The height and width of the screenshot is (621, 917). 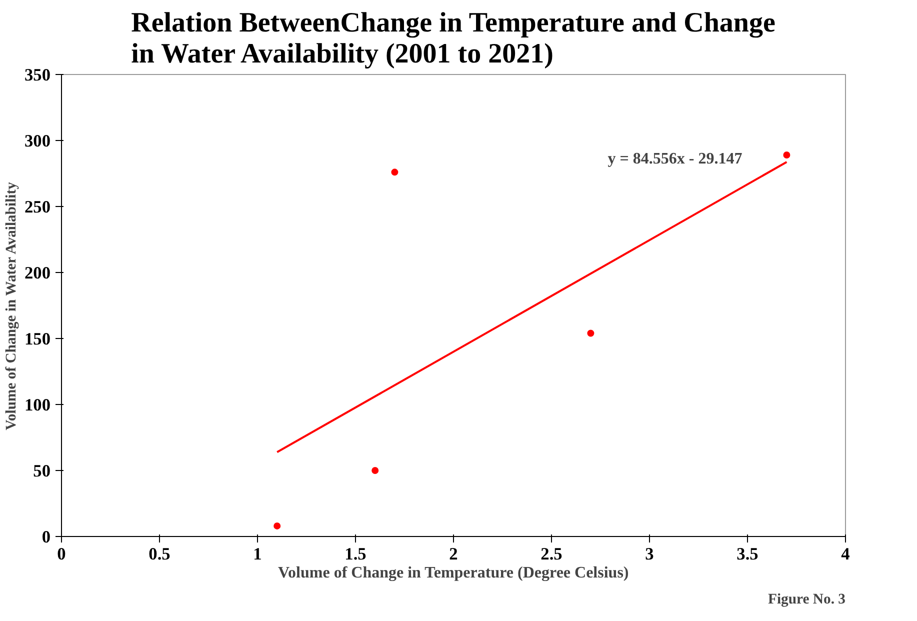 What do you see at coordinates (159, 554) in the screenshot?
I see `x-tick-label: 0.5` at bounding box center [159, 554].